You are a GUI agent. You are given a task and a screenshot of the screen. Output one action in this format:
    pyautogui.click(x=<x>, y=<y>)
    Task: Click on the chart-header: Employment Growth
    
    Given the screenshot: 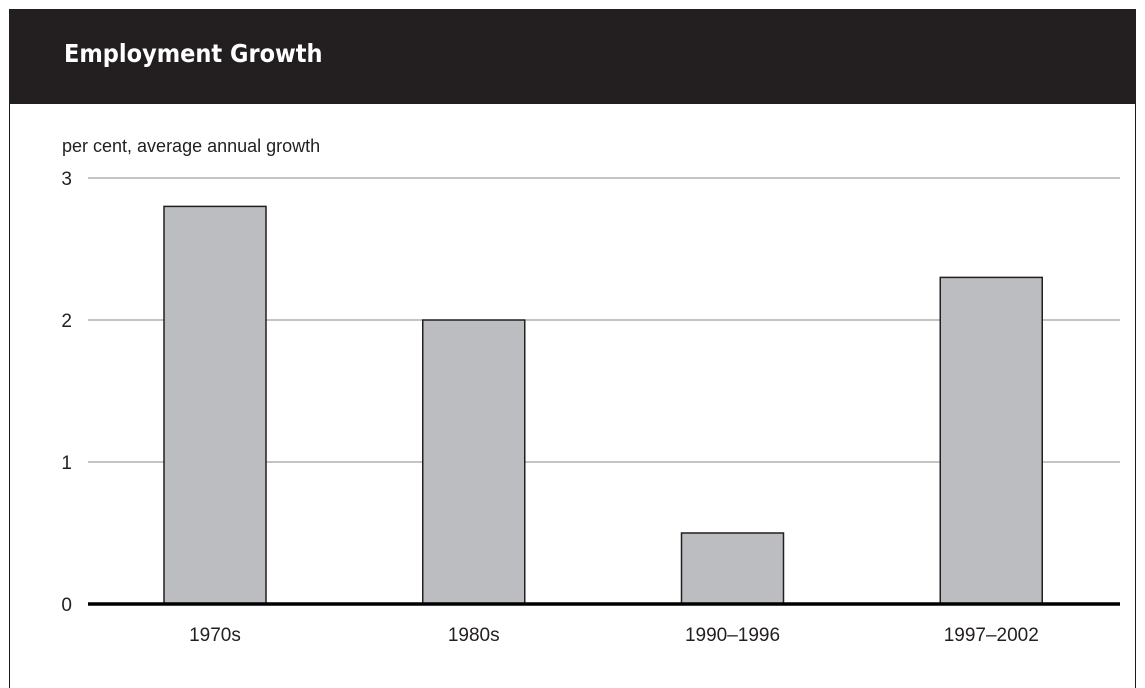 What is the action you would take?
    pyautogui.click(x=572, y=56)
    